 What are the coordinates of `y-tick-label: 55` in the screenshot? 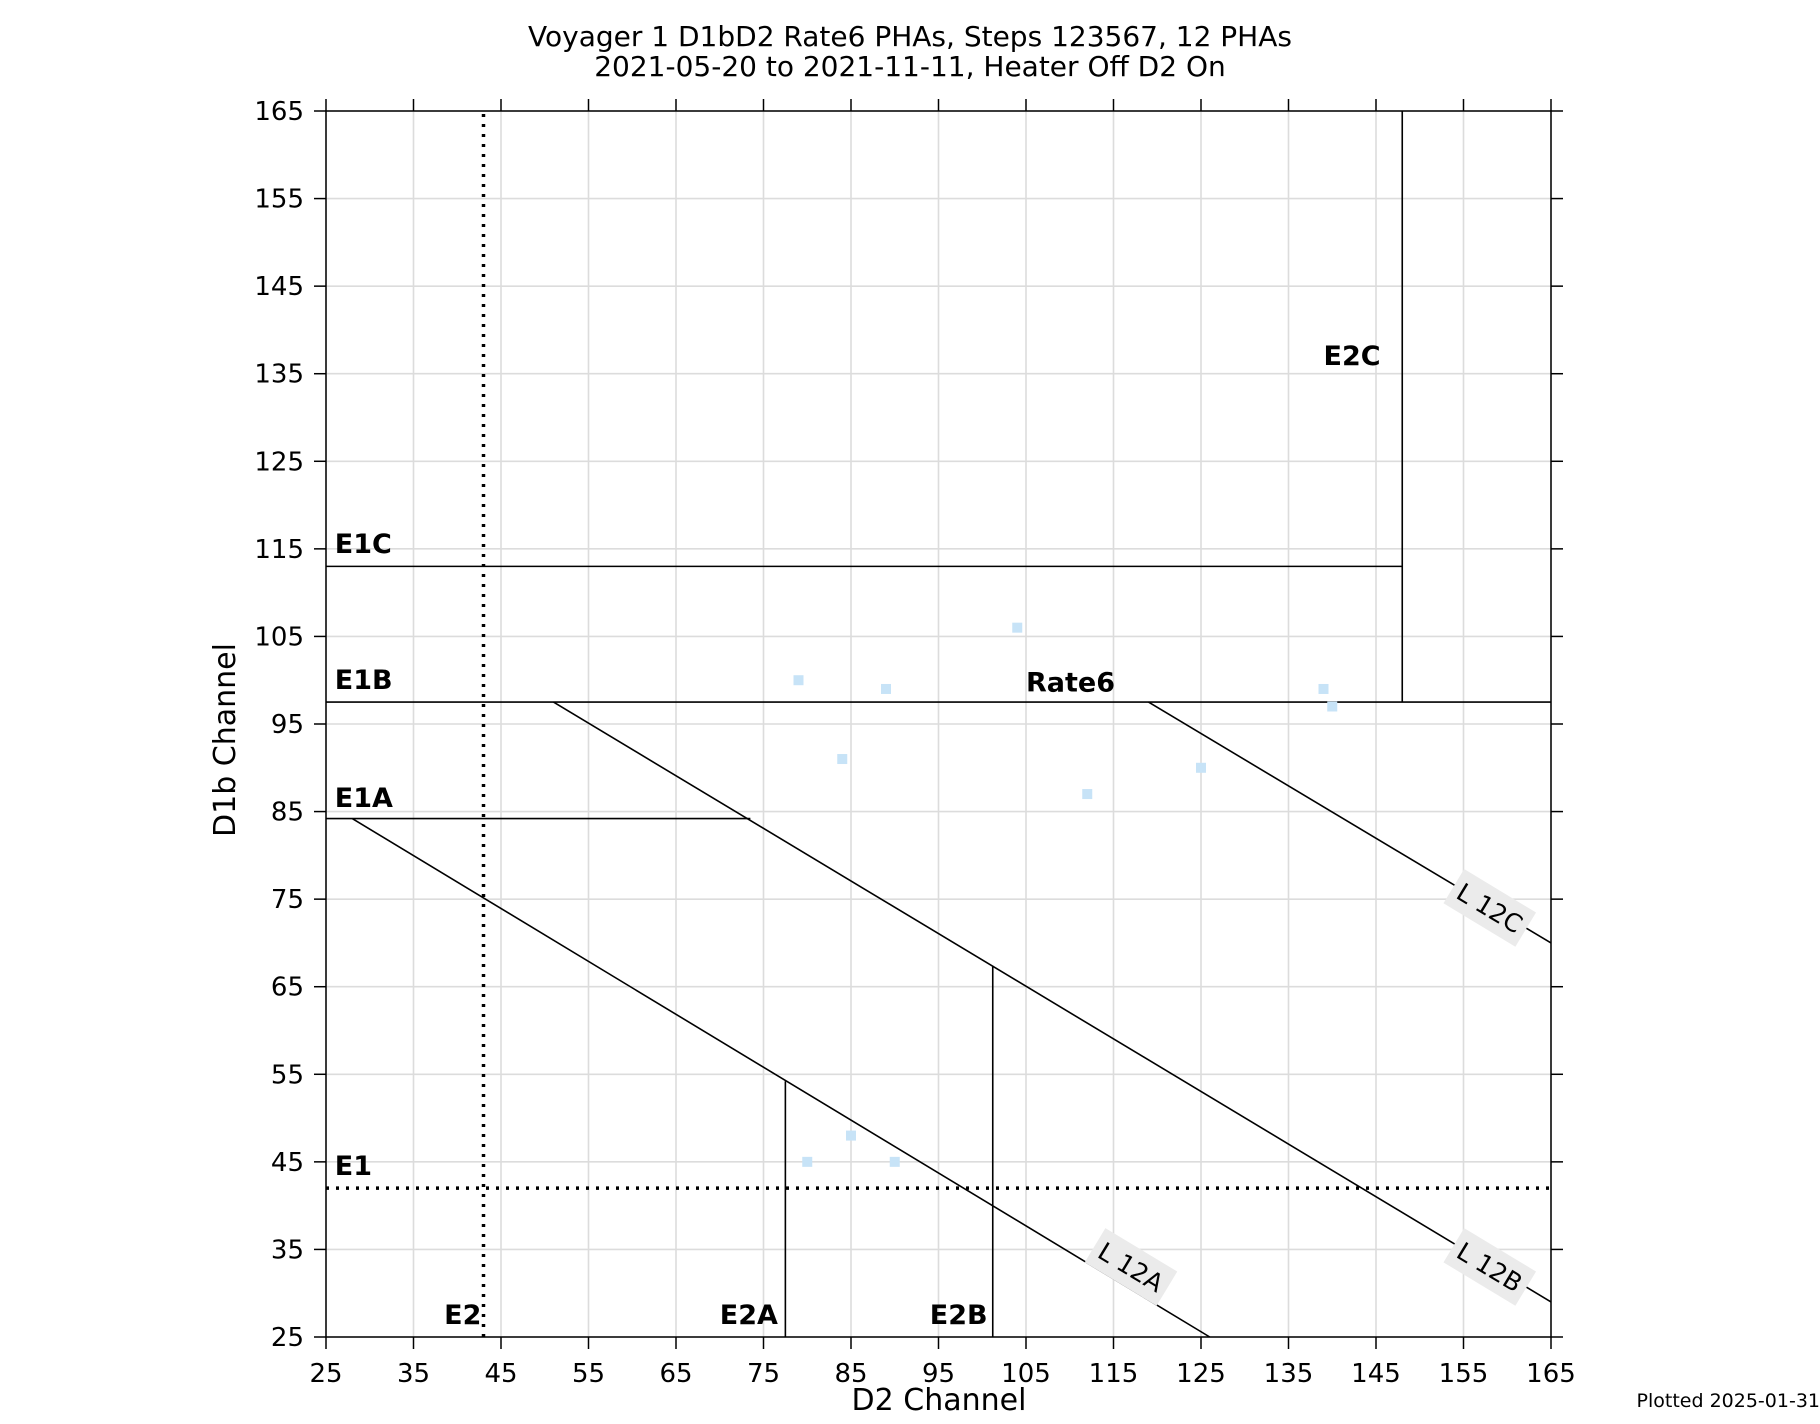 It's located at (287, 1075).